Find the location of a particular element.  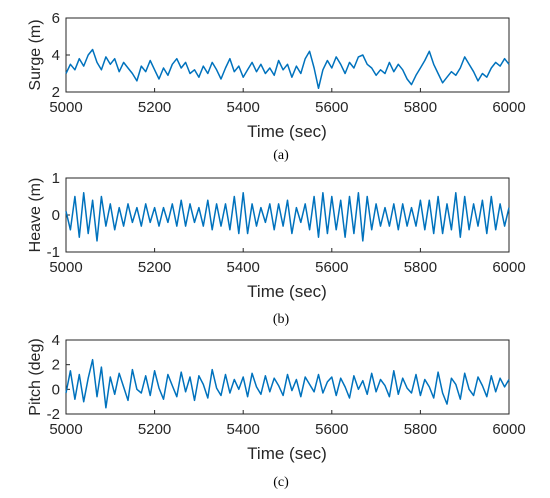

y-axis-label: Pitch (deg) is located at coordinates (35, 376).